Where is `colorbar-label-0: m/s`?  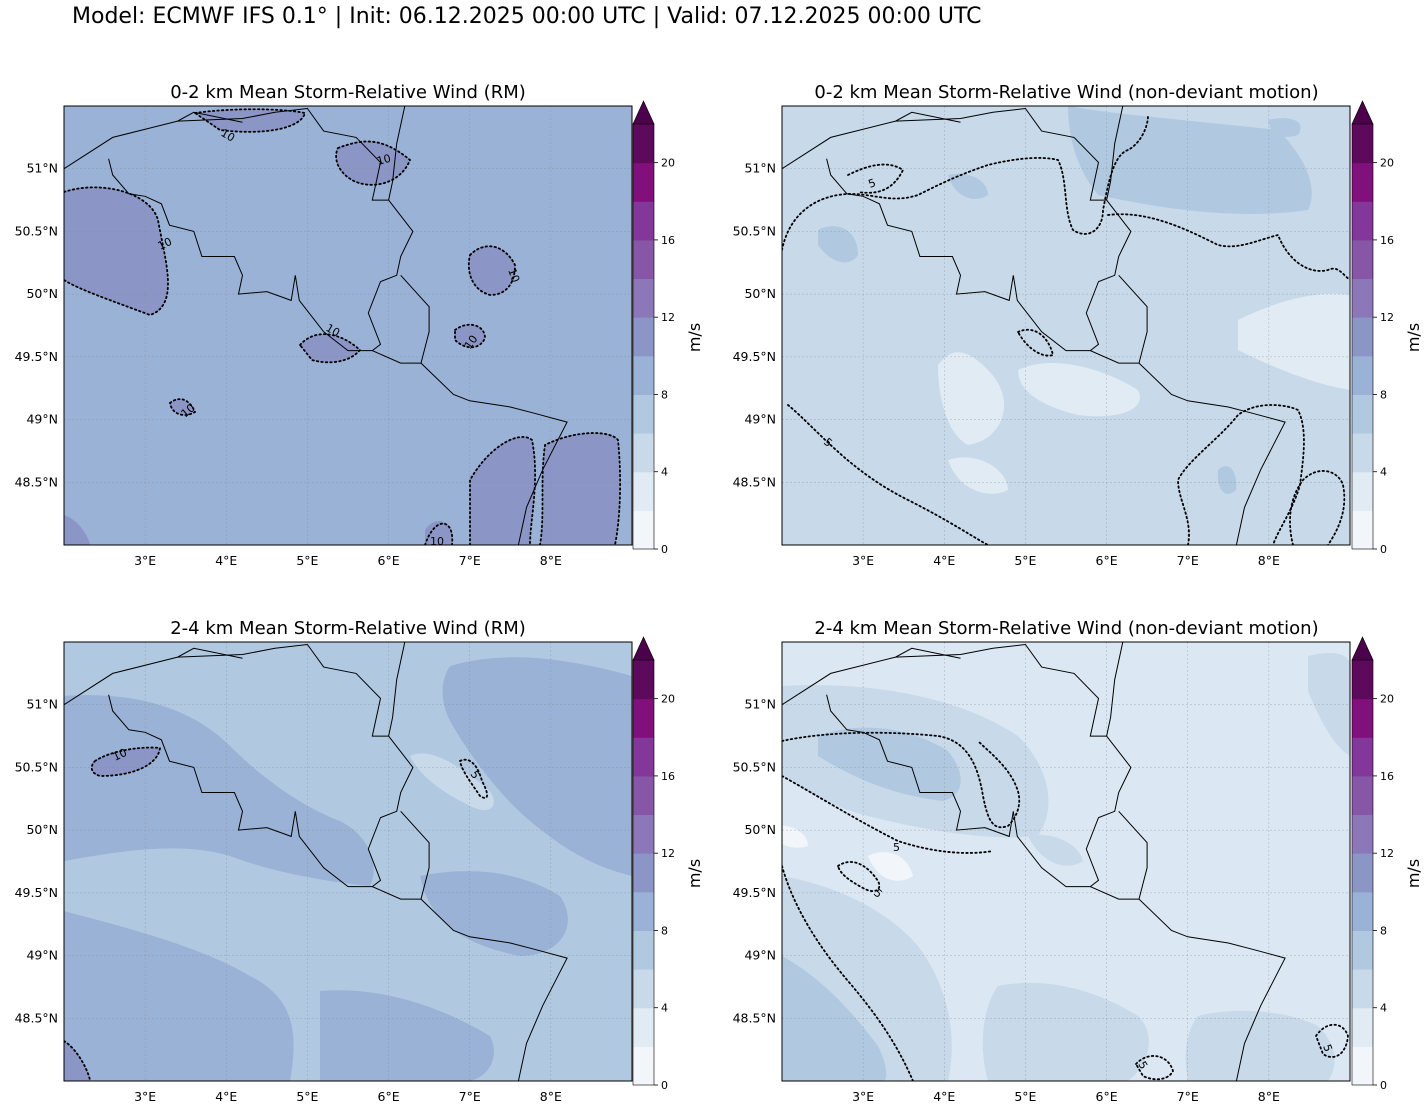
colorbar-label-0: m/s is located at coordinates (695, 337).